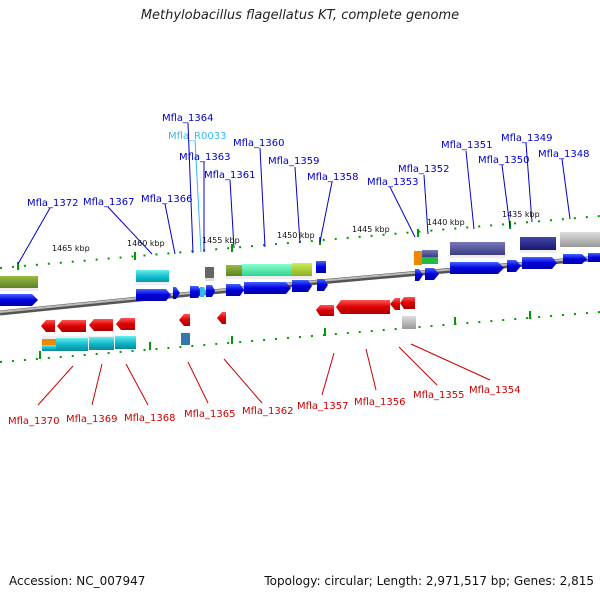 Image resolution: width=600 pixels, height=600 pixels. Describe the element at coordinates (197, 136) in the screenshot. I see `gene-label-mfla-r0033: Mfla_R0033` at that location.